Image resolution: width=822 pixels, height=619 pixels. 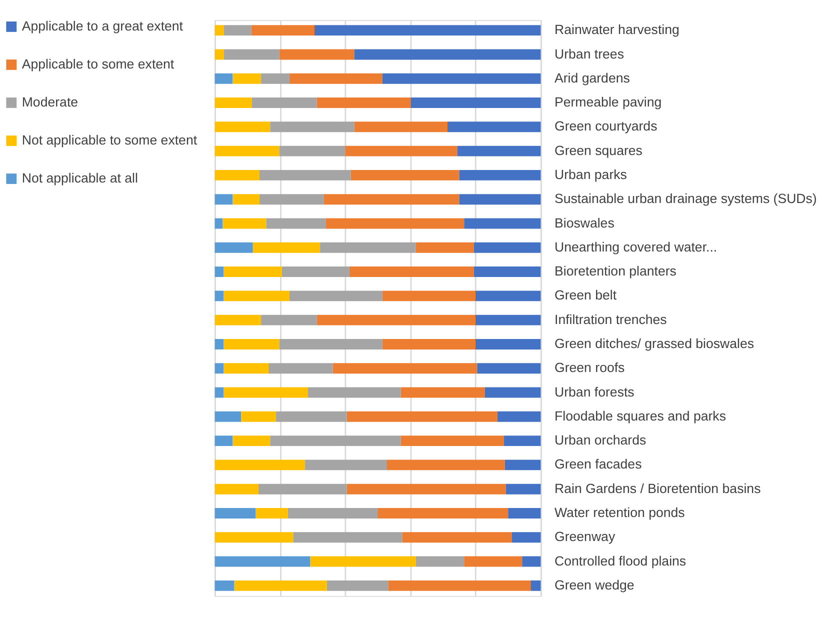 I want to click on y-tick-label: Green wedge, so click(x=594, y=584).